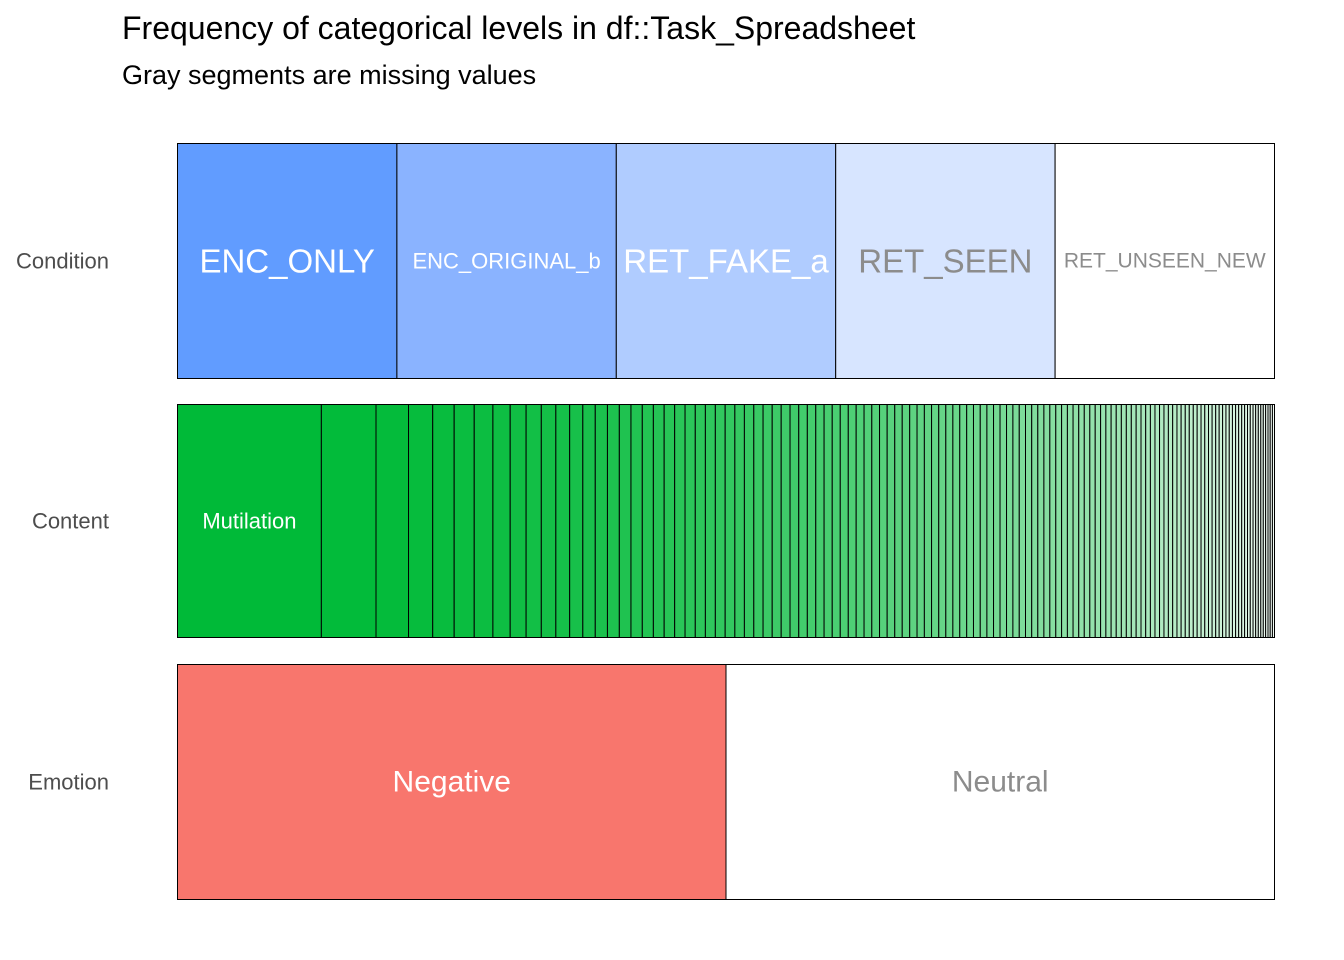  I want to click on segment-label-enc-only: ENC_ONLY, so click(286, 261).